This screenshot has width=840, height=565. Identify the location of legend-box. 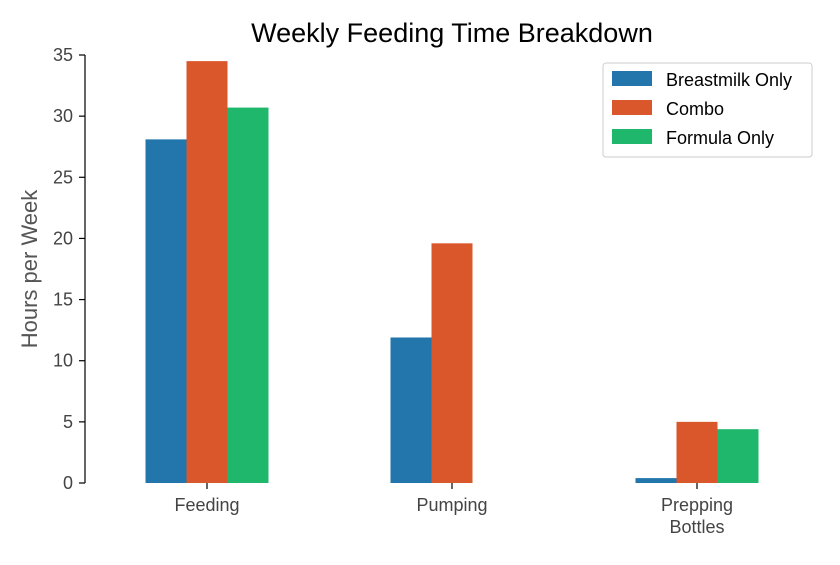
(707, 110).